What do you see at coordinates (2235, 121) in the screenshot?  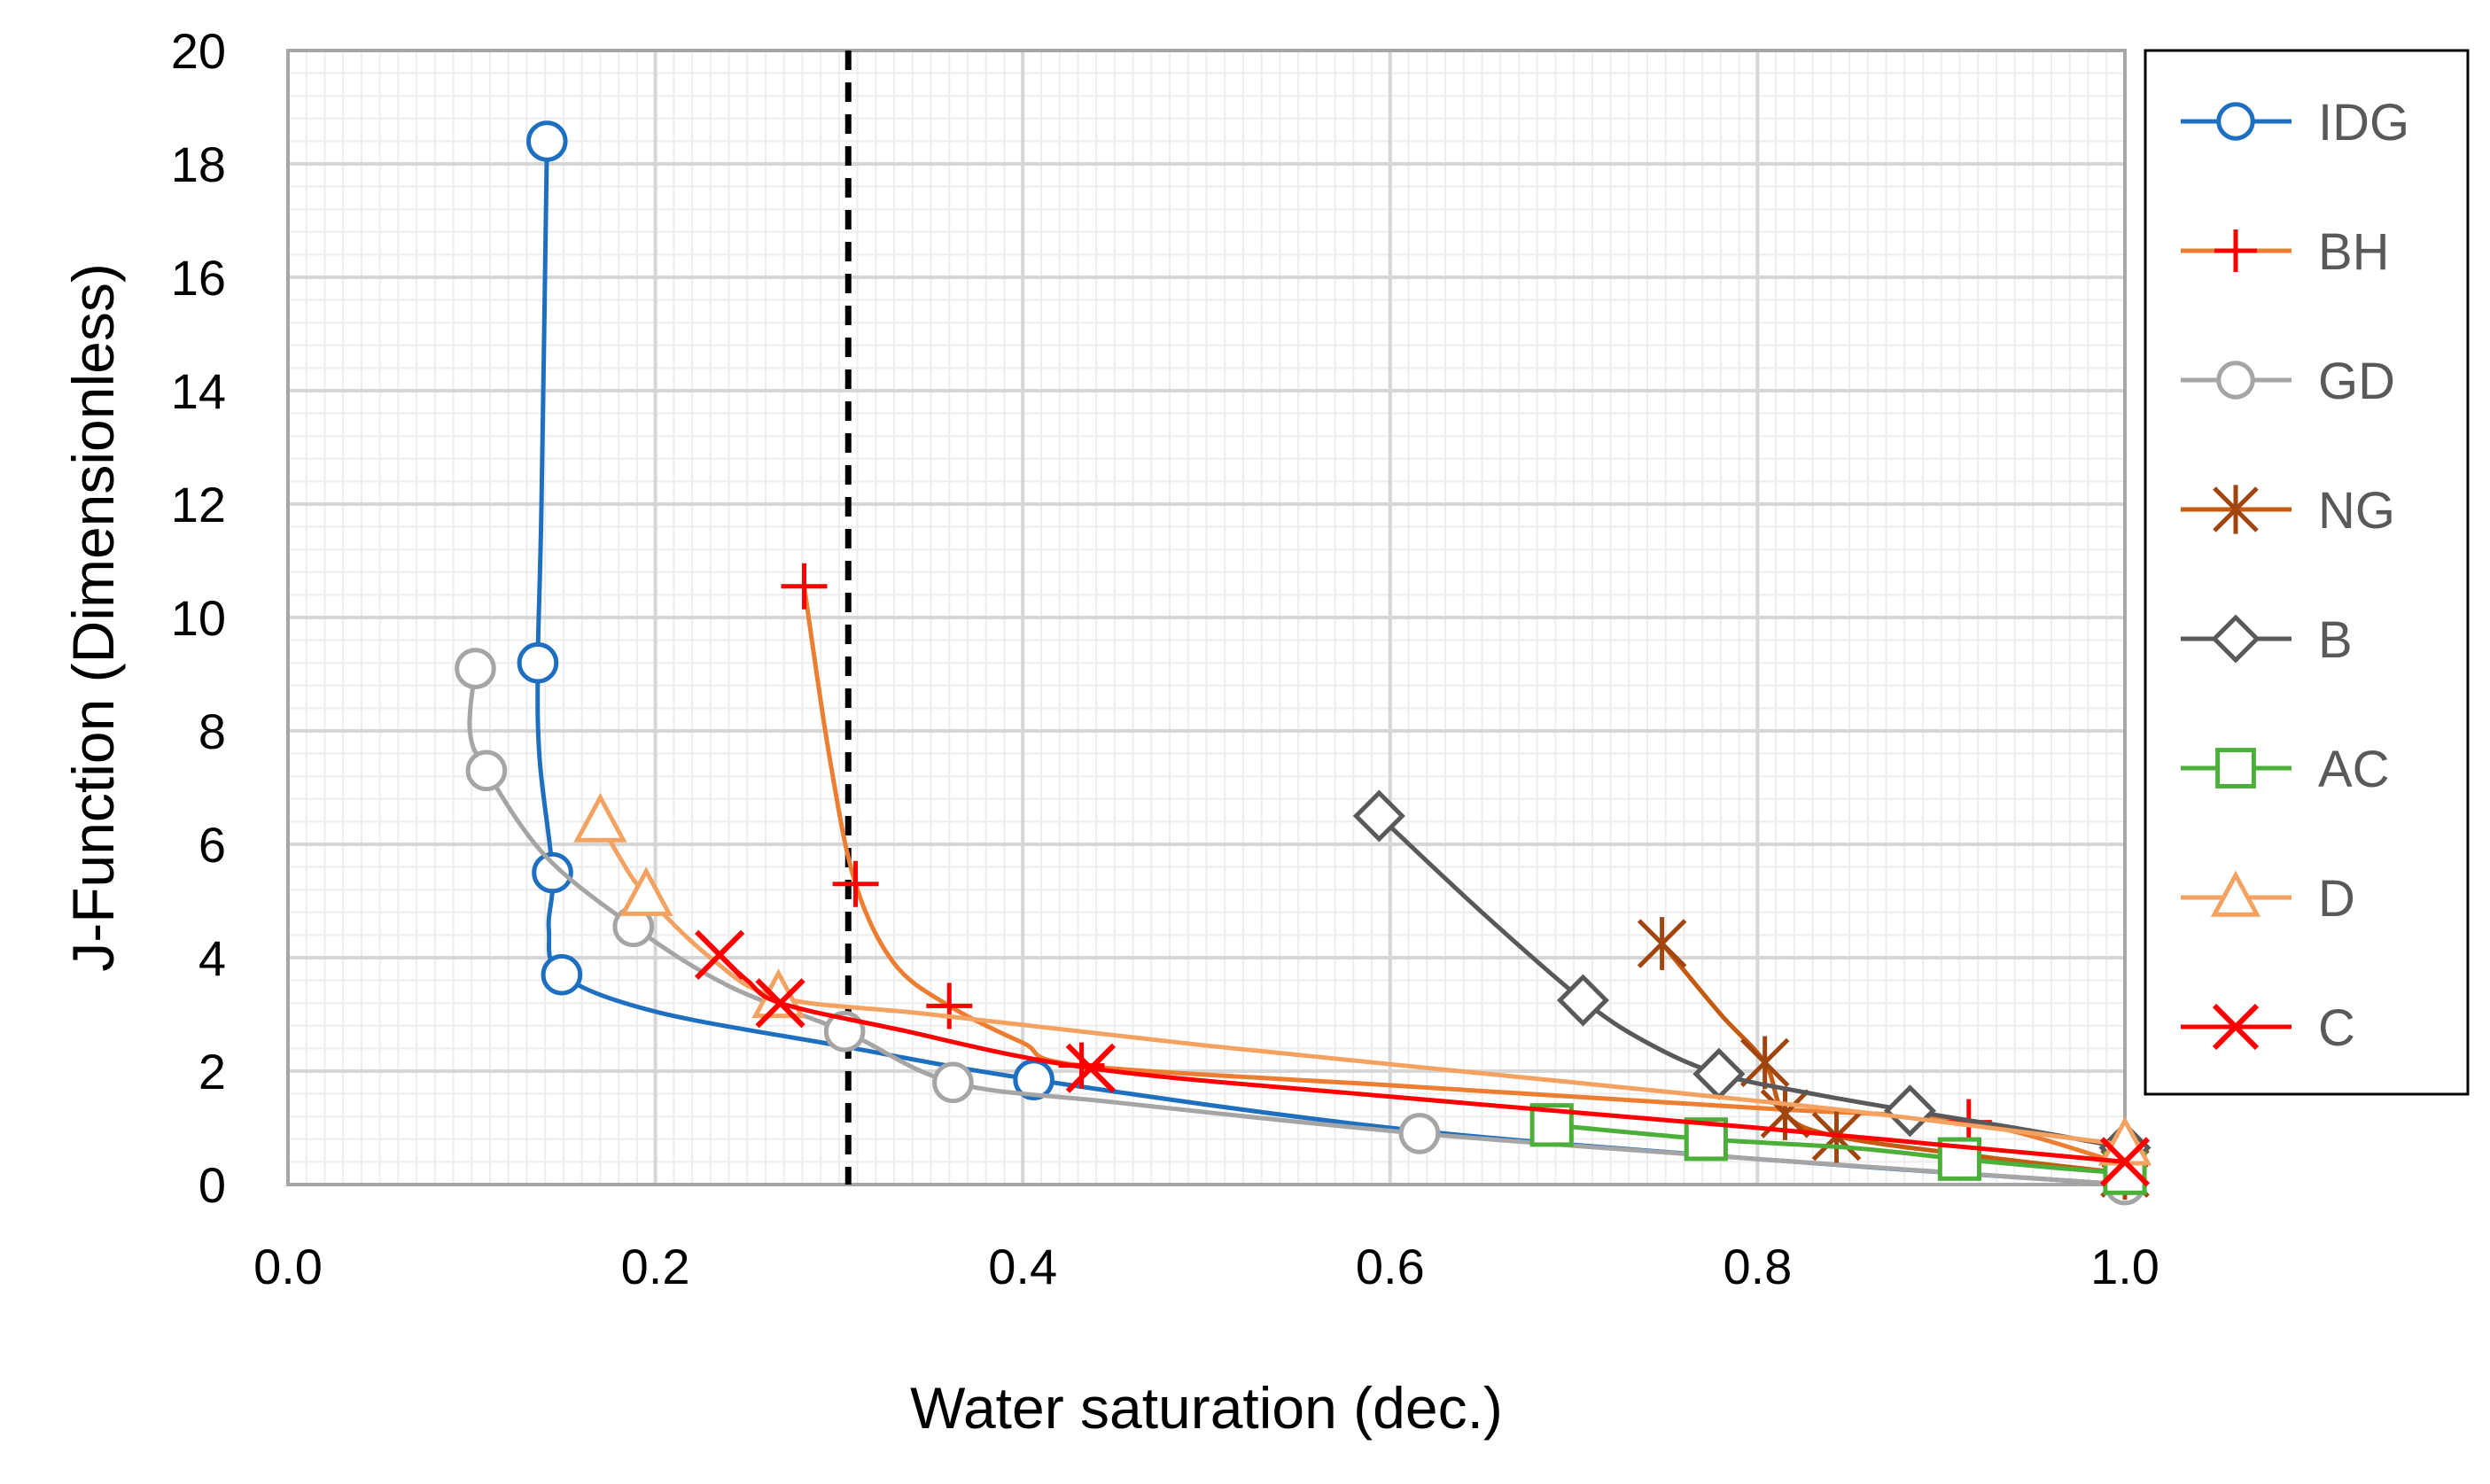 I see `legend-marker-idg` at bounding box center [2235, 121].